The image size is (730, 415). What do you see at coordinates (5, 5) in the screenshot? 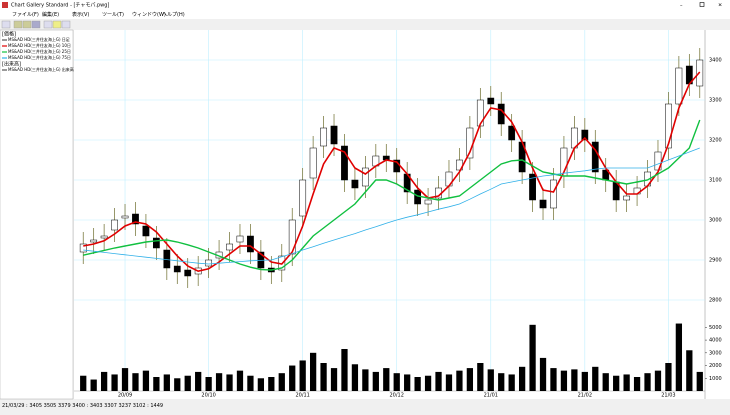
I see `app-icon` at bounding box center [5, 5].